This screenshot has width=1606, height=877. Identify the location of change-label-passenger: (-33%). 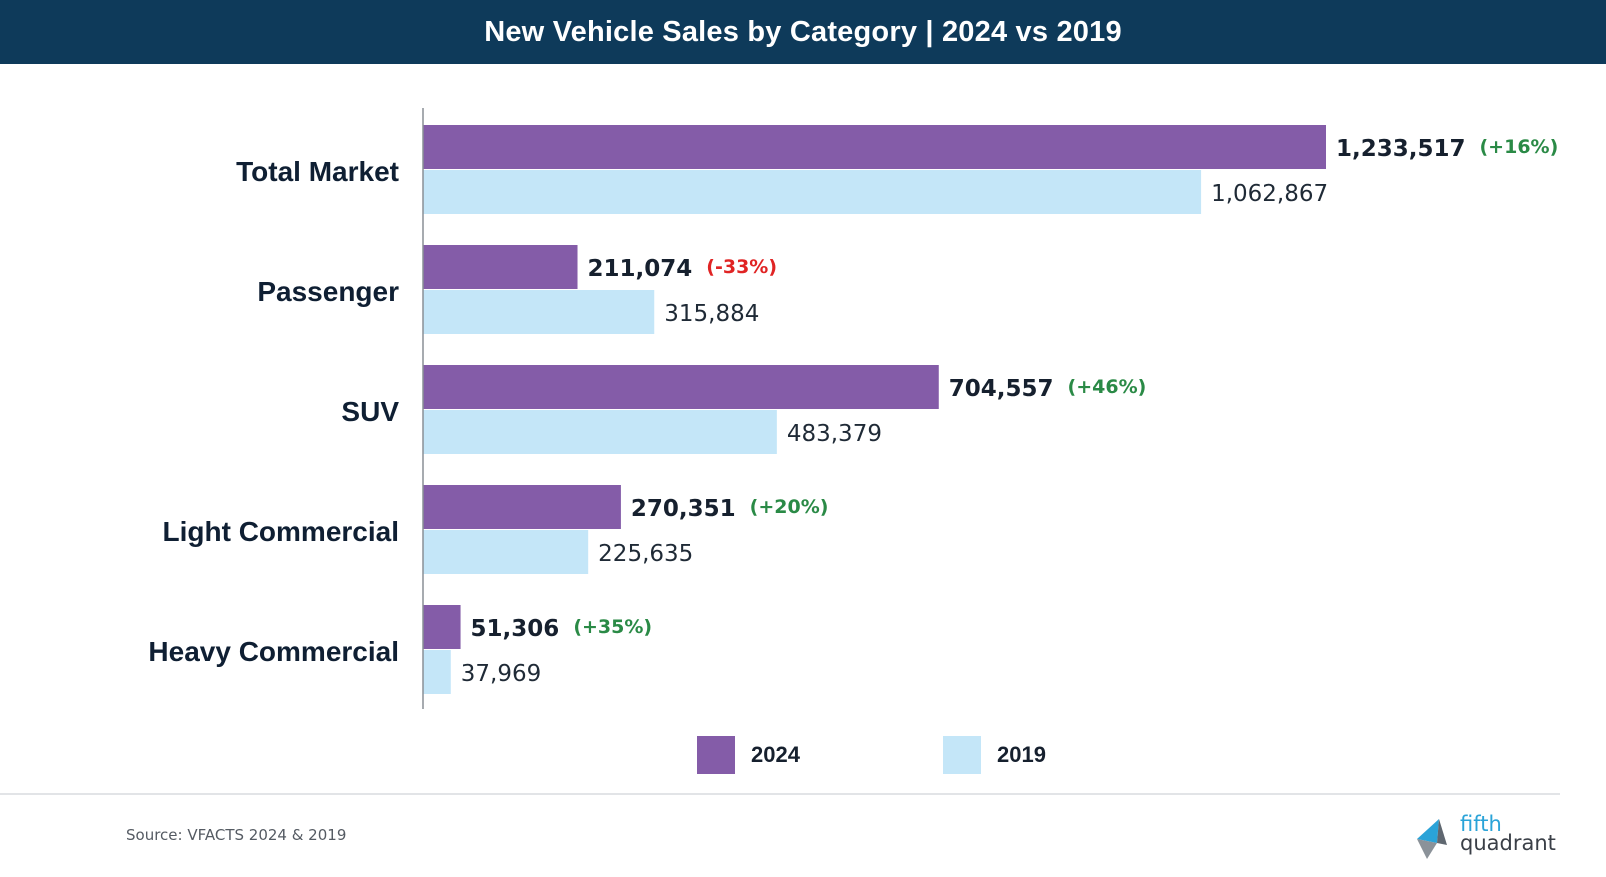
(741, 267).